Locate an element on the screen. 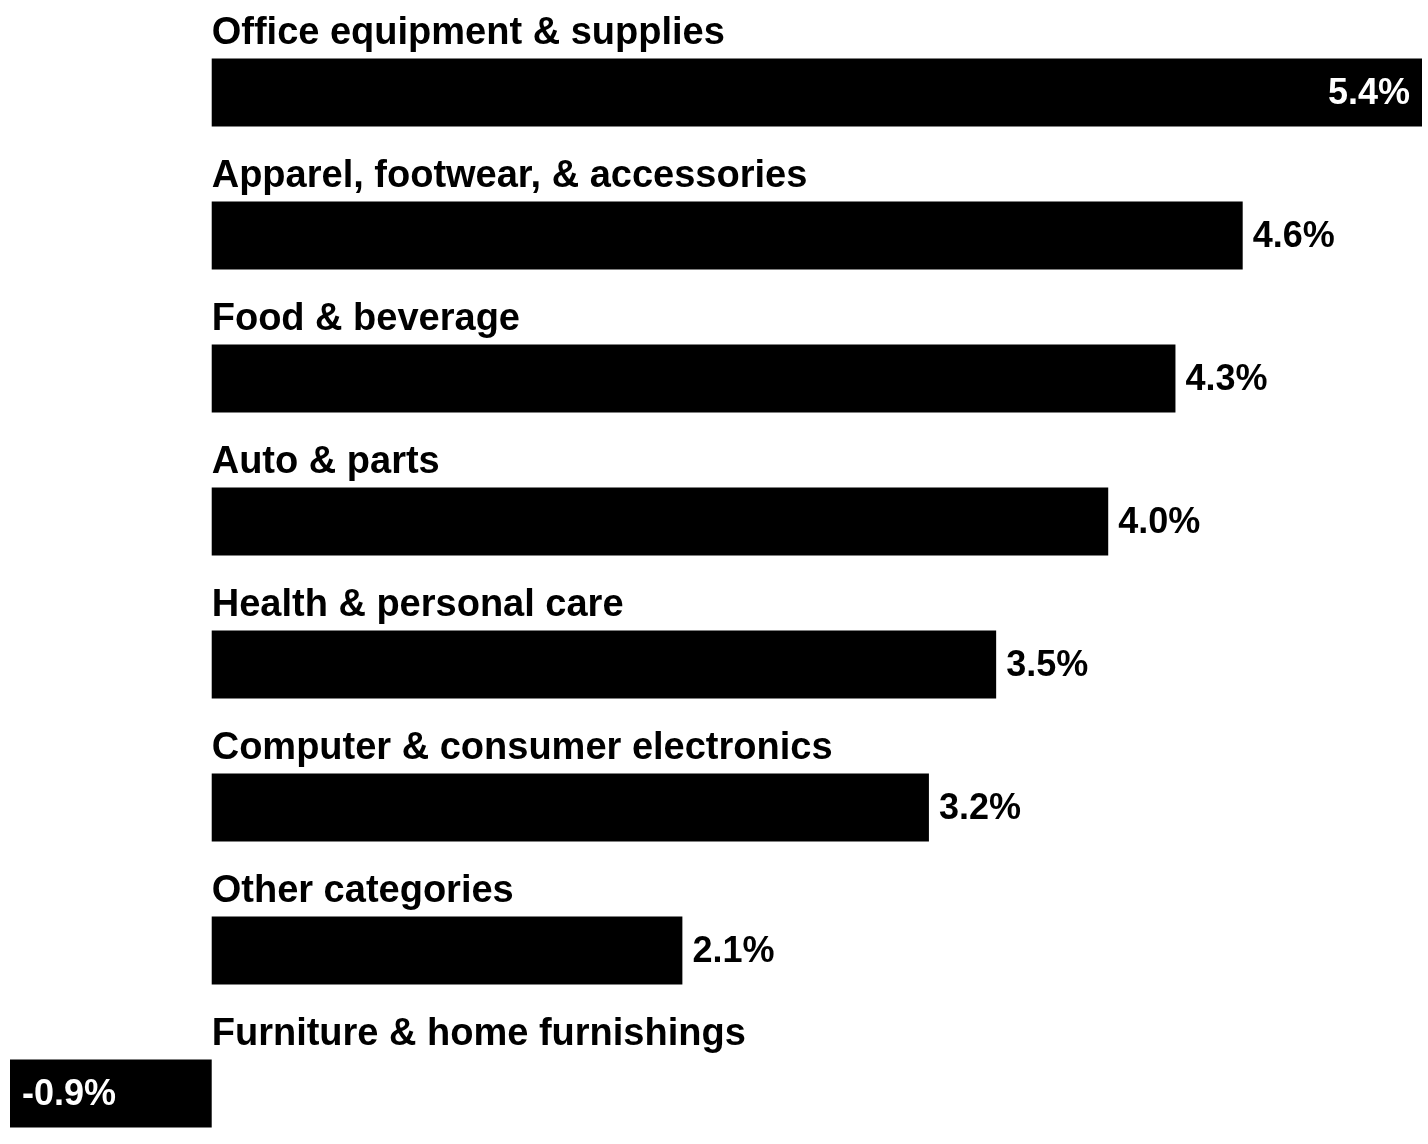 The image size is (1428, 1144). data-label: 3.5% is located at coordinates (1047, 663).